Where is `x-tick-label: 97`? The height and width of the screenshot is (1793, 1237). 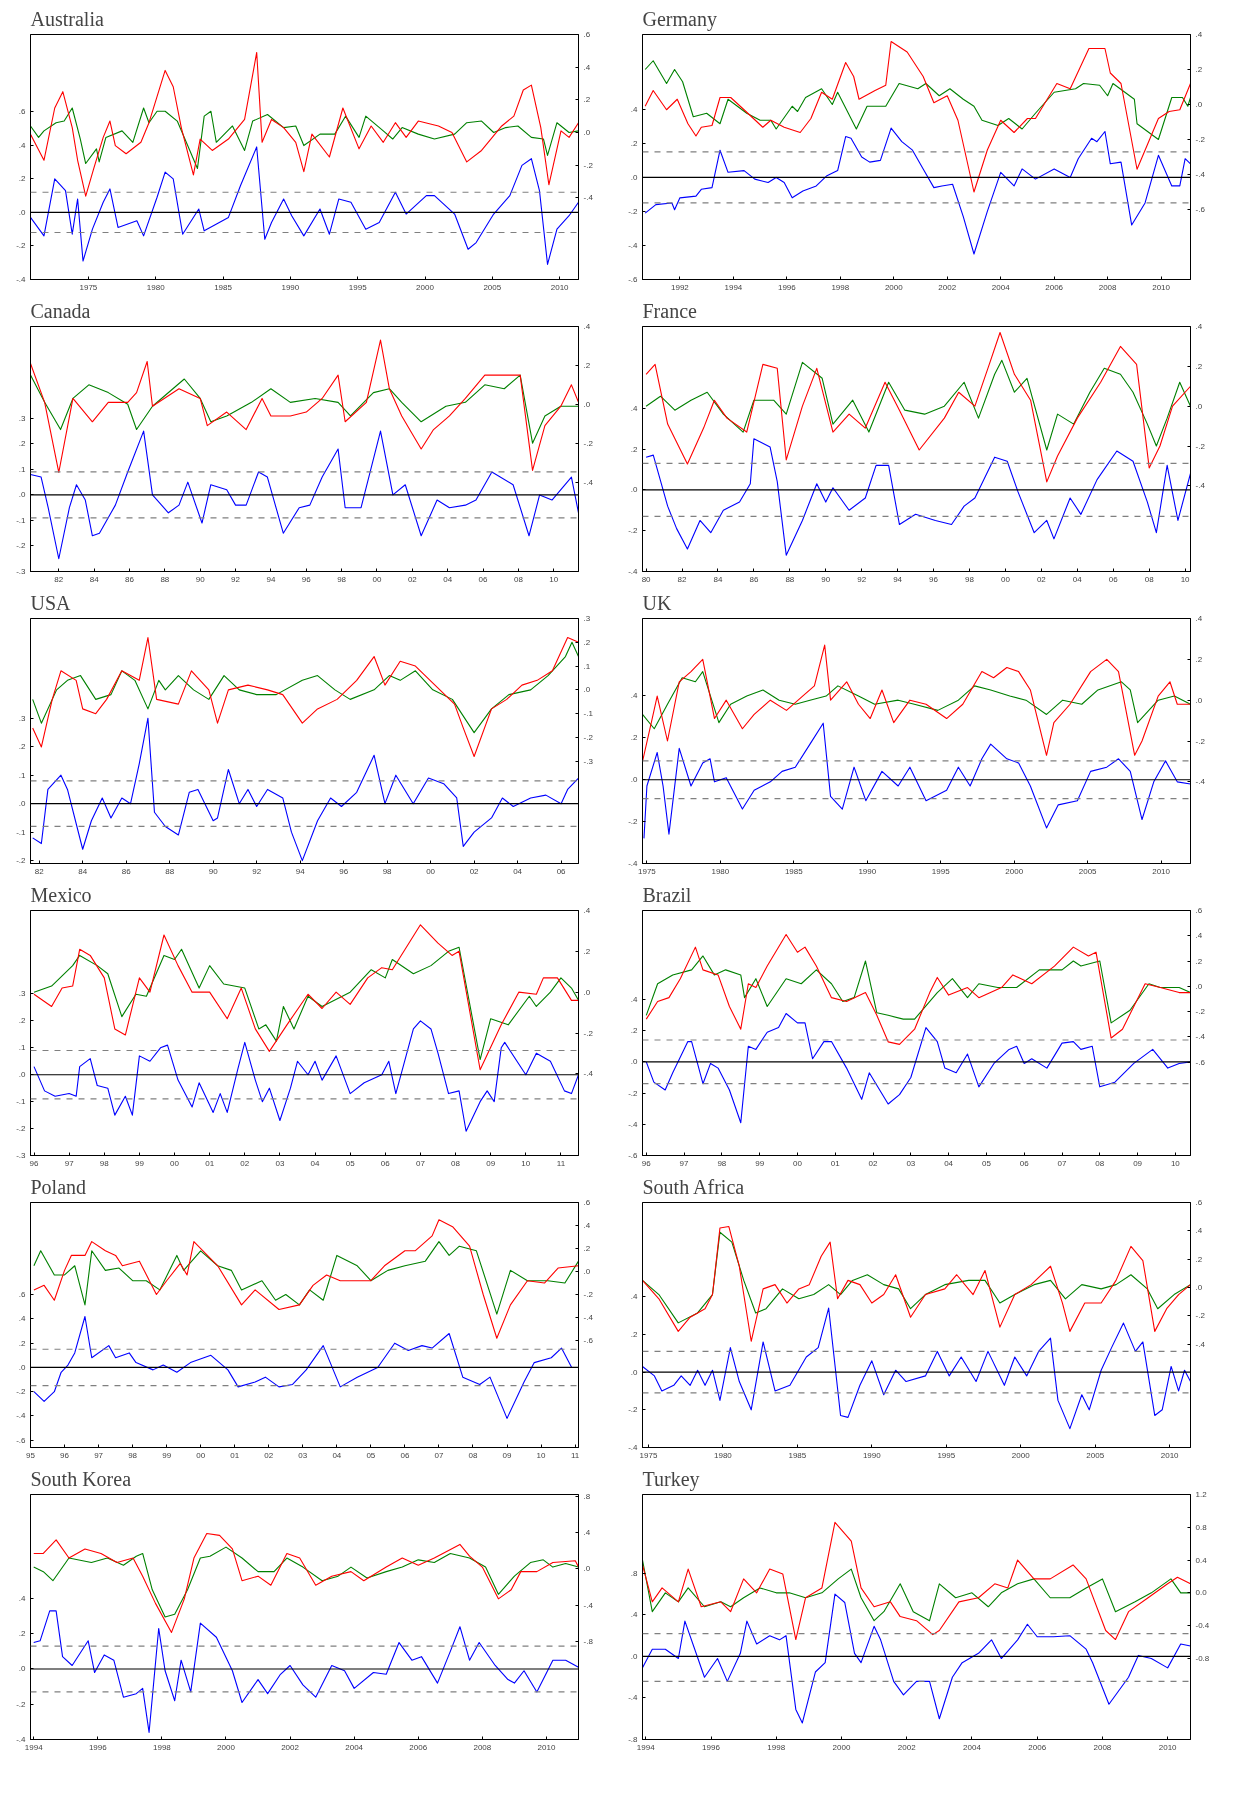
x-tick-label: 97 is located at coordinates (684, 1163).